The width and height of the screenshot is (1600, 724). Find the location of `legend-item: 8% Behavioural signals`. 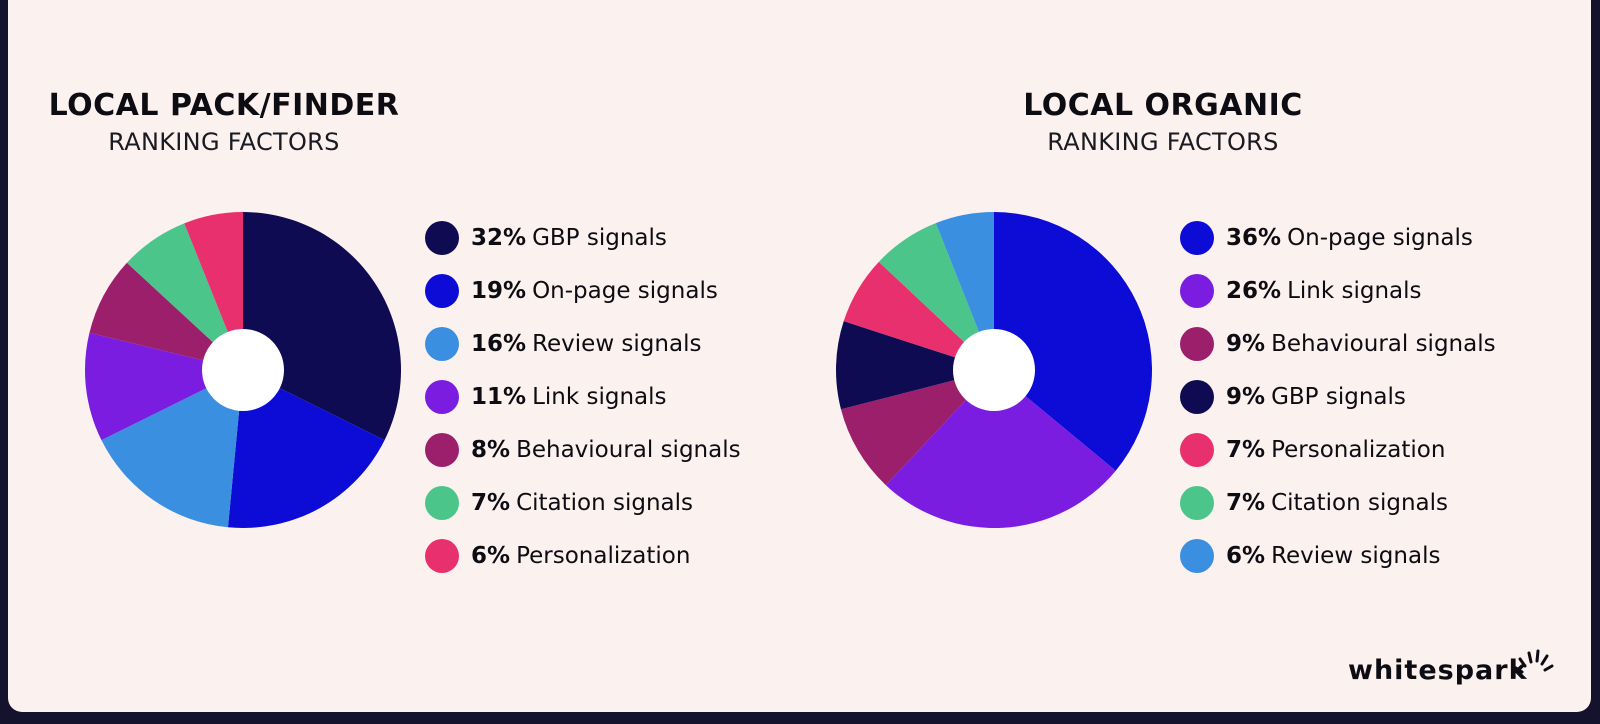

legend-item: 8% Behavioural signals is located at coordinates (583, 449).